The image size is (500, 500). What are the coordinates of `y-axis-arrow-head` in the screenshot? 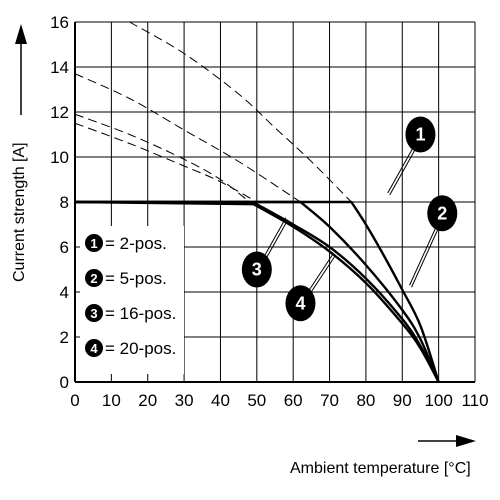 It's located at (21, 34).